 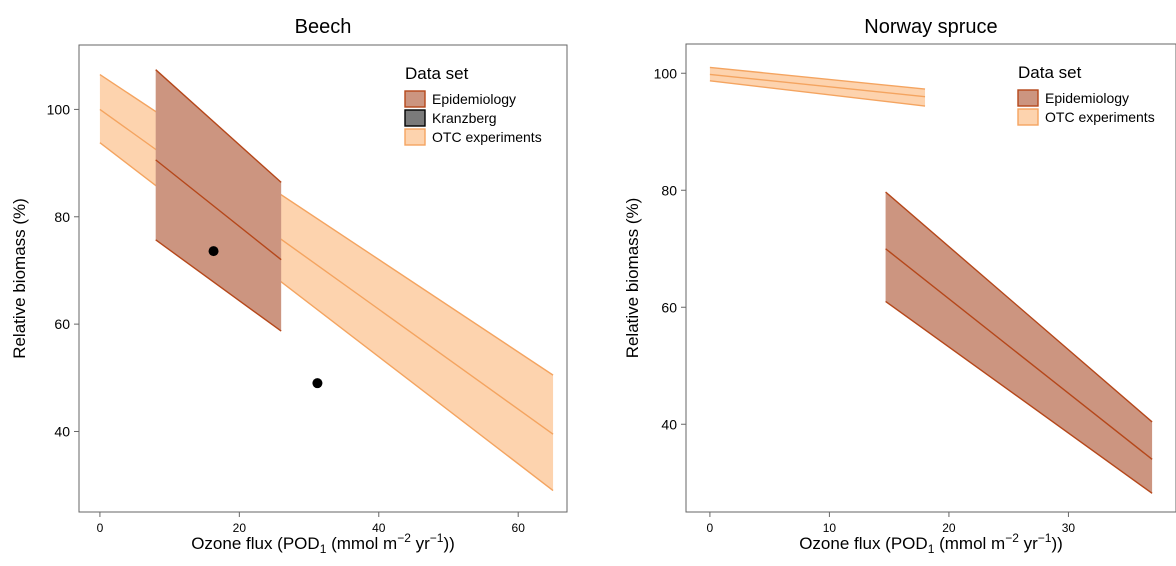 What do you see at coordinates (379, 528) in the screenshot?
I see `x-tick-label: 40` at bounding box center [379, 528].